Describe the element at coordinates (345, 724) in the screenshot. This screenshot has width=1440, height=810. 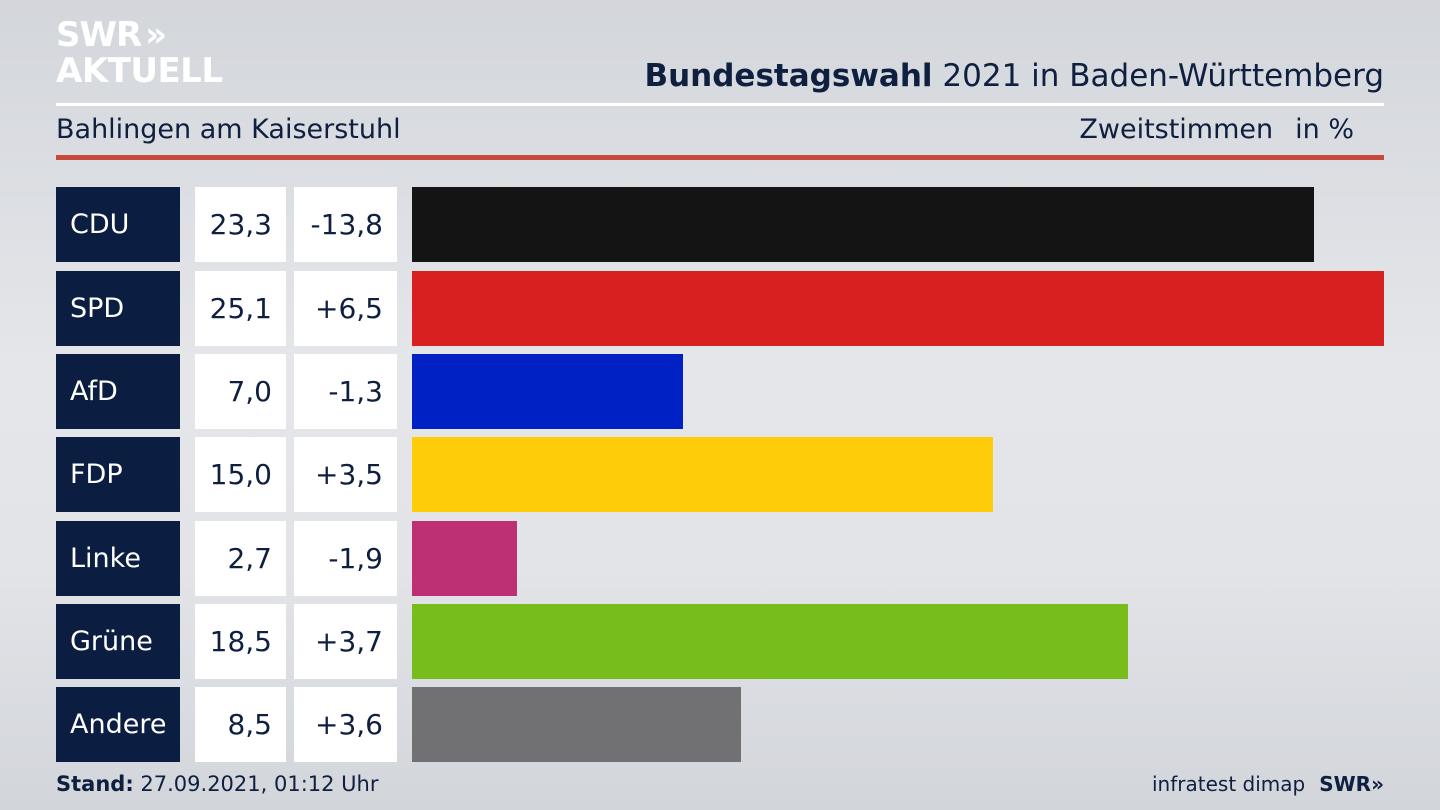
I see `change-label: +3,6` at that location.